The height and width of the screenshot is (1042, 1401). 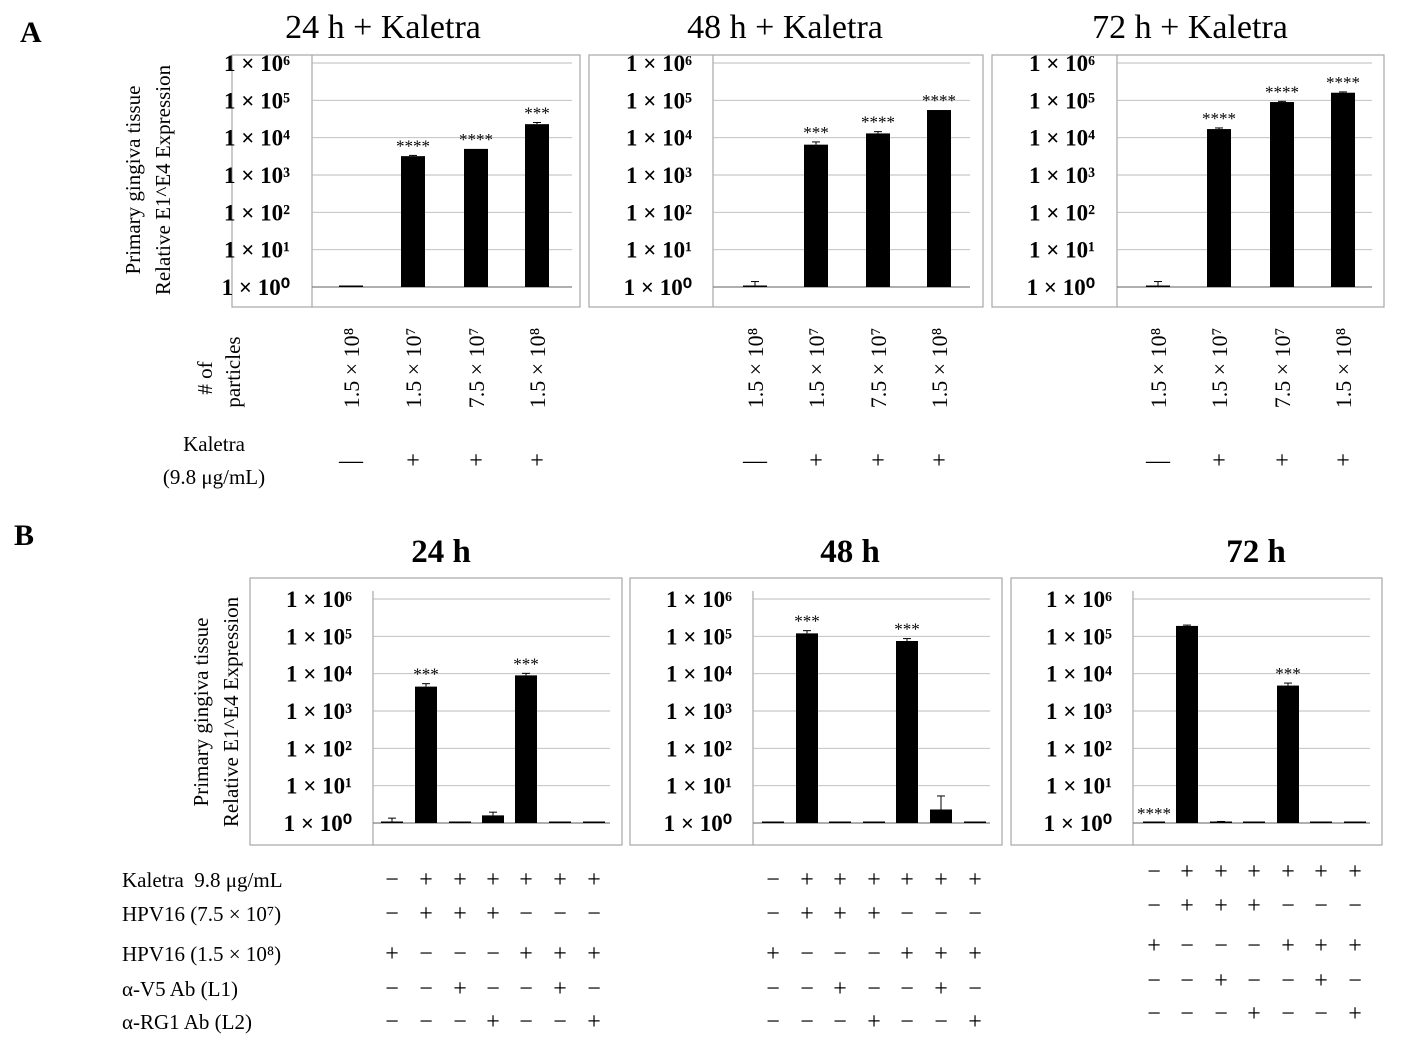 I want to click on row-label-hpv16-low: HPV16 (7.5 × 10⁷), so click(x=201, y=914).